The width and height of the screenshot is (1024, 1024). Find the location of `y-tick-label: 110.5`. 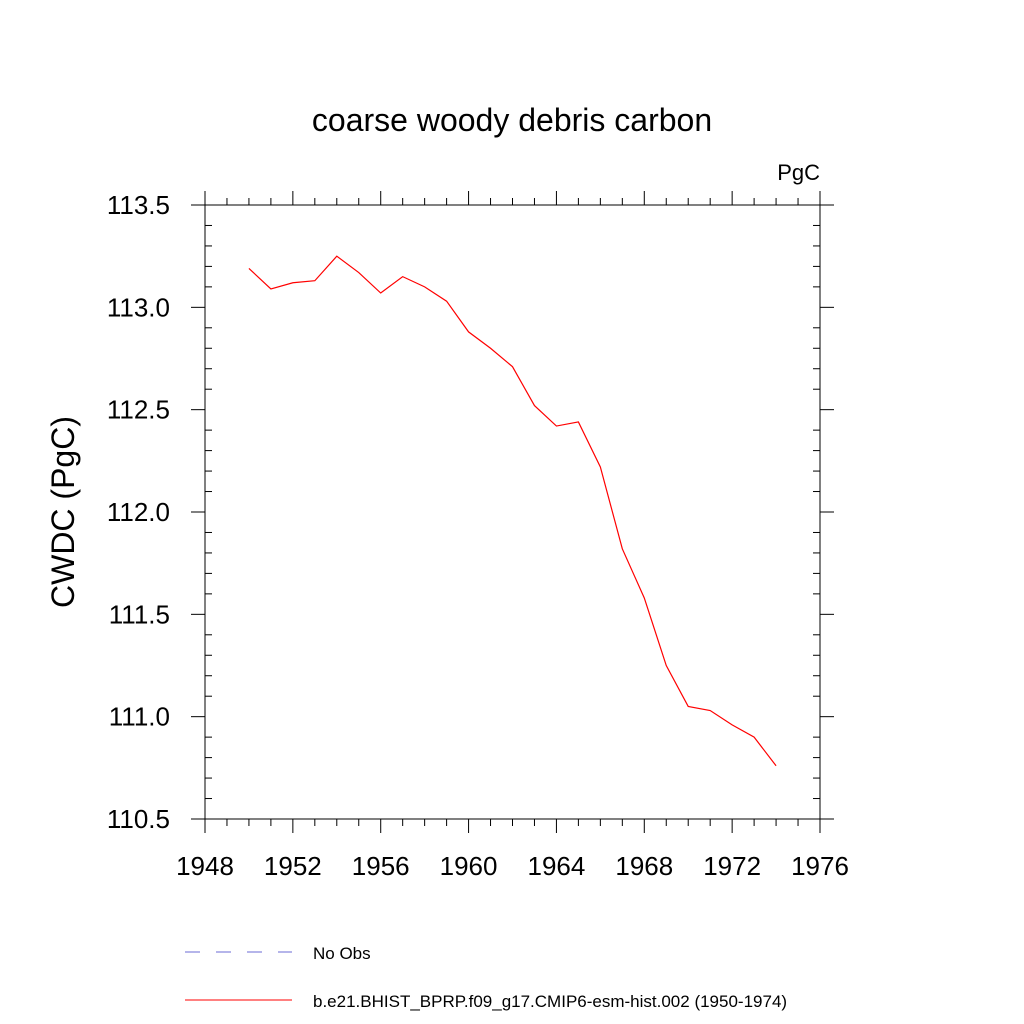

y-tick-label: 110.5 is located at coordinates (138, 819).